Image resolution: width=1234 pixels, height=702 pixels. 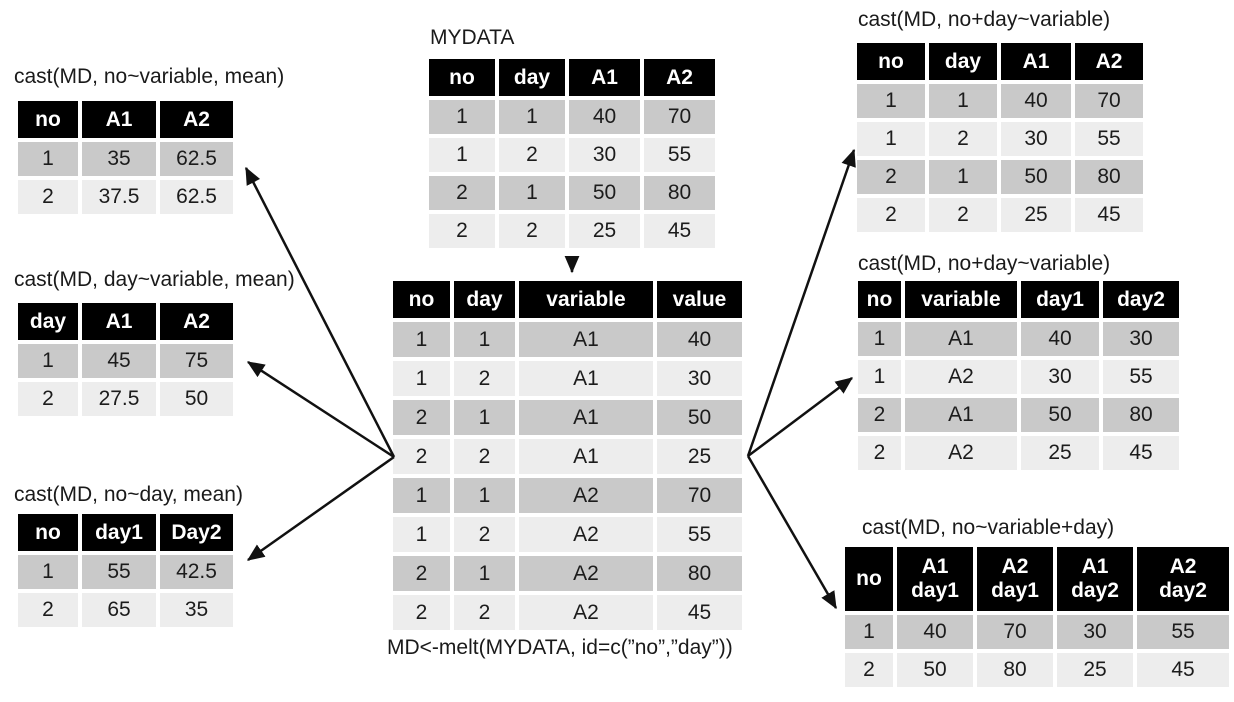 What do you see at coordinates (1060, 299) in the screenshot?
I see `column-header: day1` at bounding box center [1060, 299].